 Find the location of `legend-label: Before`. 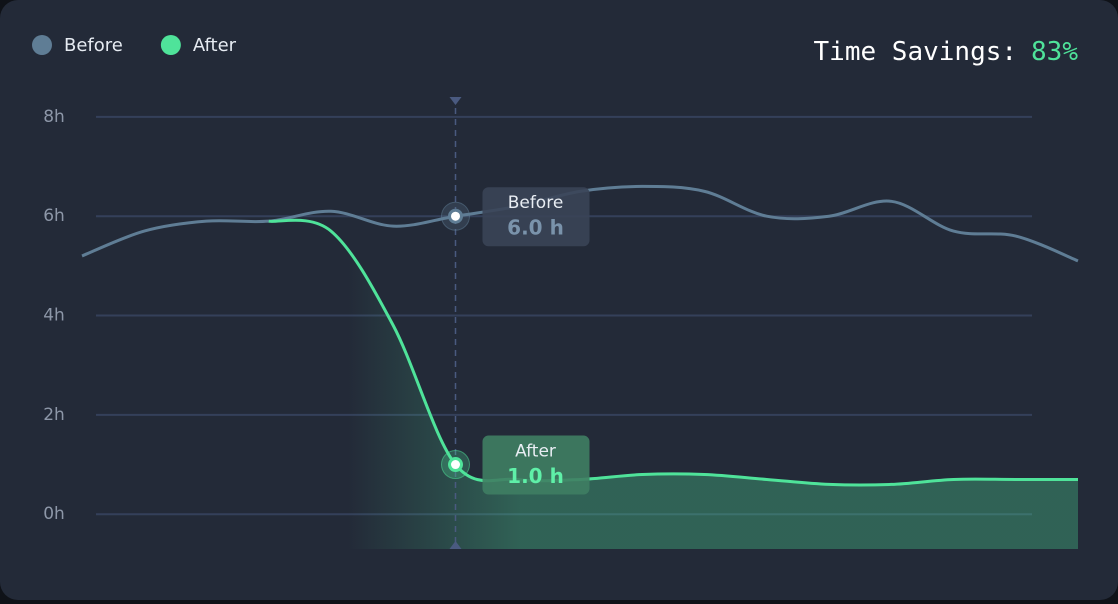

legend-label: Before is located at coordinates (93, 45).